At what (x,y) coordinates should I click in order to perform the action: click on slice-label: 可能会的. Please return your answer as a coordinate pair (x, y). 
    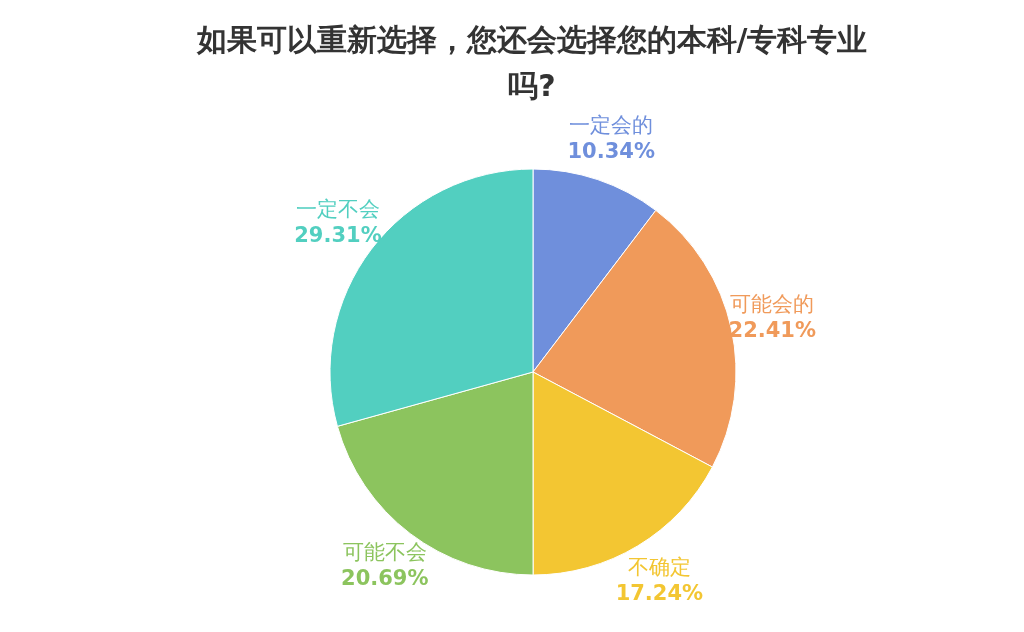
    Looking at the image, I should click on (772, 304).